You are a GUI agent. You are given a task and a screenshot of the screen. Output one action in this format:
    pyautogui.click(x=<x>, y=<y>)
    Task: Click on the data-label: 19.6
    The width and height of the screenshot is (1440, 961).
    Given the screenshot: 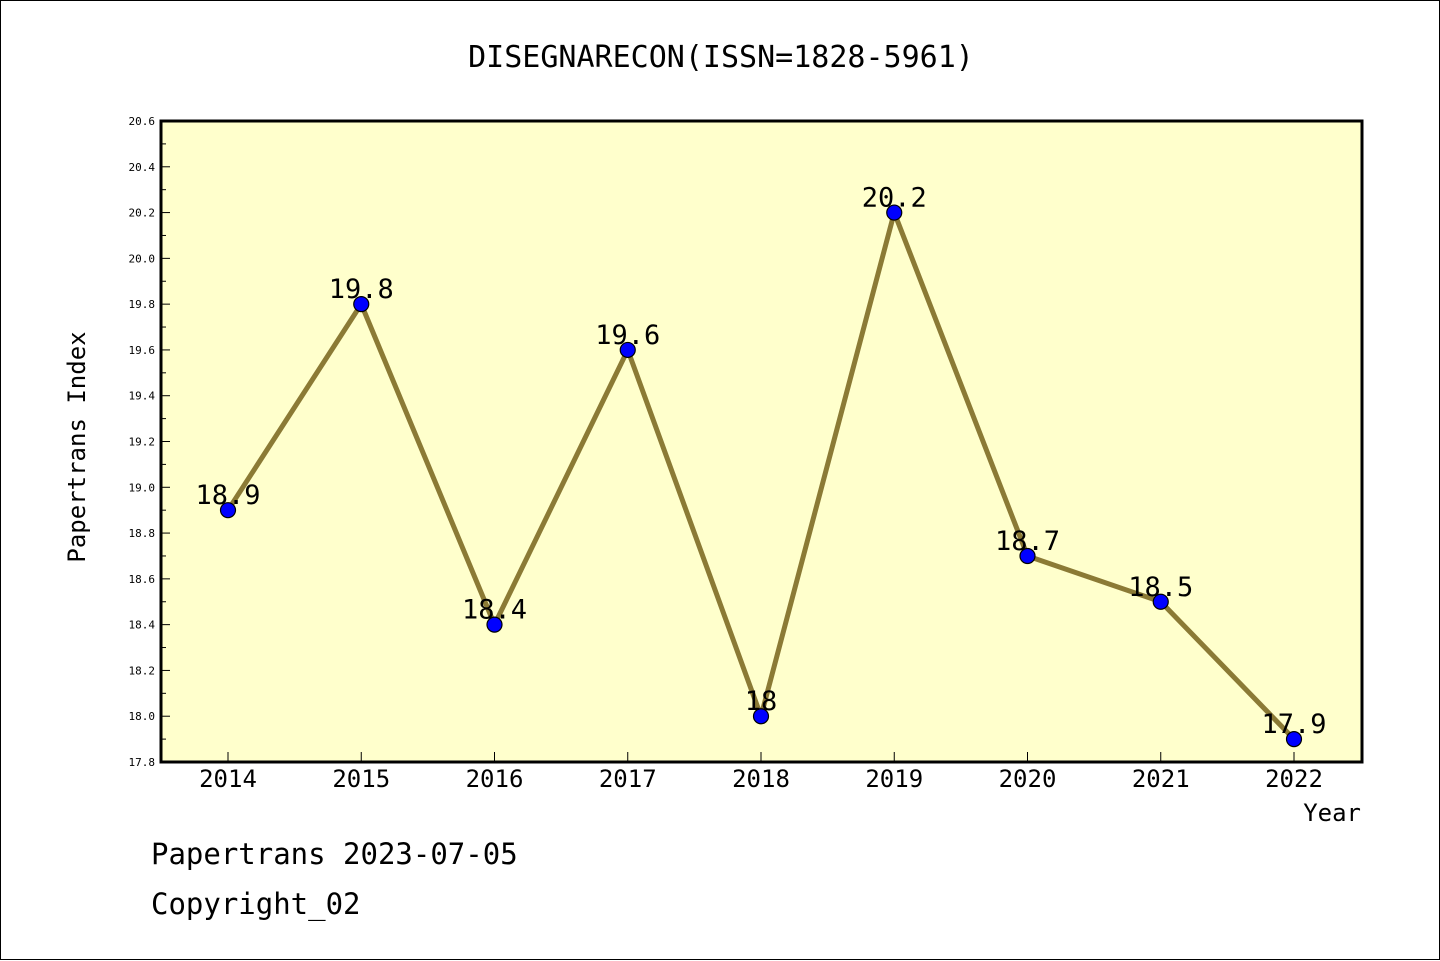 What is the action you would take?
    pyautogui.click(x=627, y=335)
    